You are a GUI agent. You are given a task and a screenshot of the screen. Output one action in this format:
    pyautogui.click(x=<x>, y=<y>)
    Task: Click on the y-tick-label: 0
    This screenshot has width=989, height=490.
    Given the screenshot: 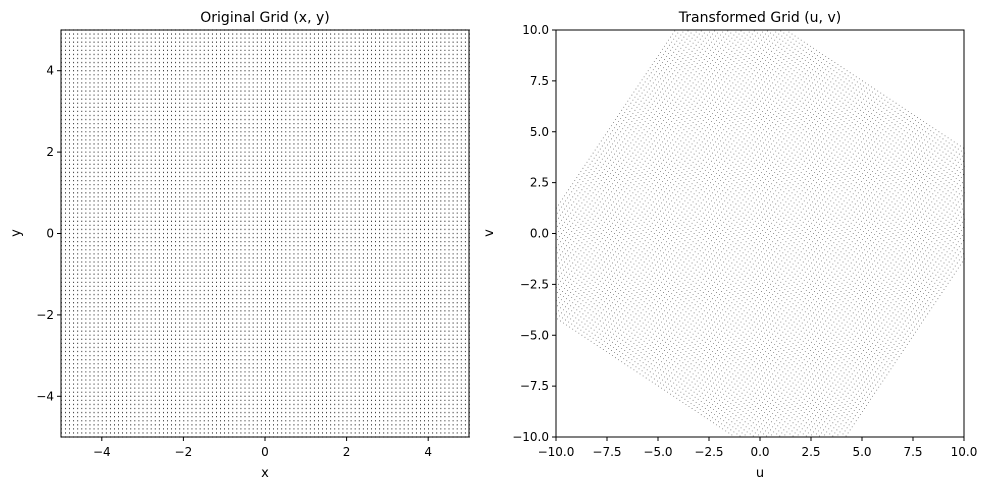 What is the action you would take?
    pyautogui.click(x=50, y=234)
    